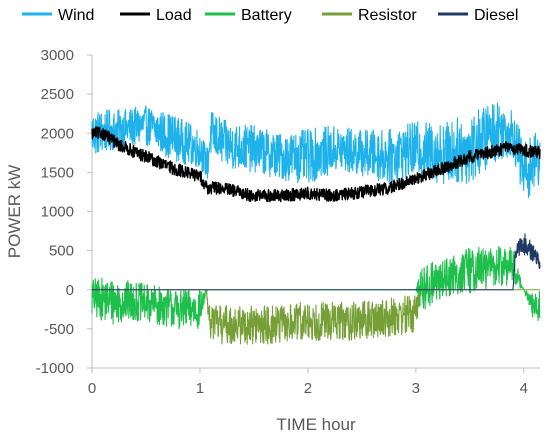 This screenshot has height=437, width=550. I want to click on x-axis: 0 1 2 3 4, so click(314, 382).